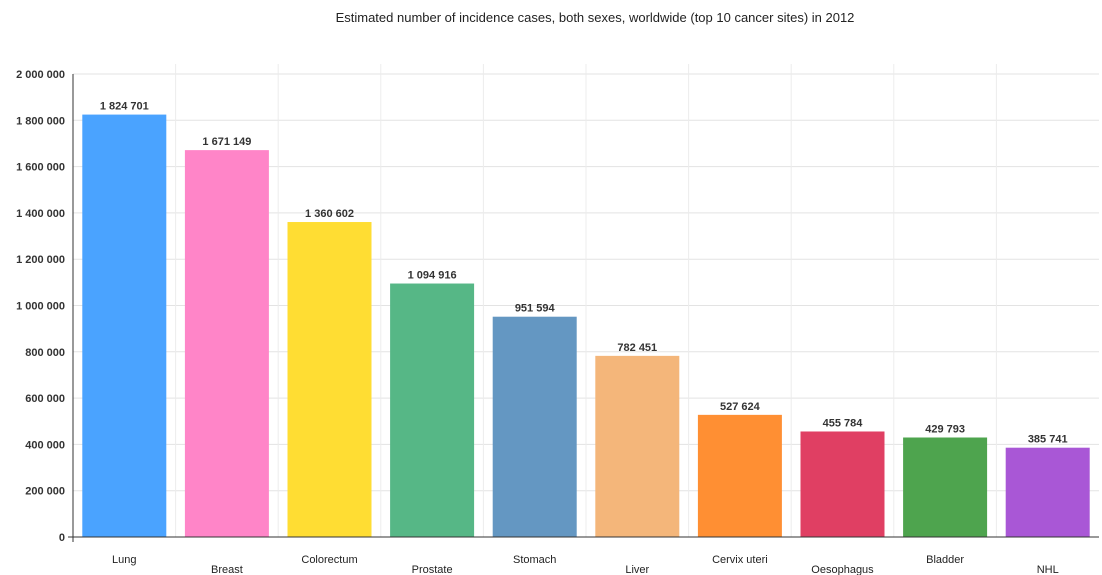  What do you see at coordinates (124, 325) in the screenshot?
I see `bar-lung` at bounding box center [124, 325].